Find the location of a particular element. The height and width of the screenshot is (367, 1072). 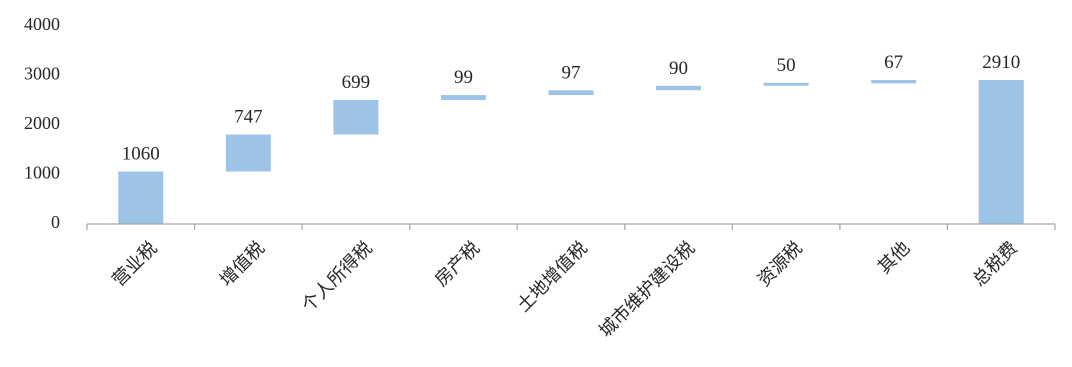

category-label: 土地增值税 is located at coordinates (552, 277).